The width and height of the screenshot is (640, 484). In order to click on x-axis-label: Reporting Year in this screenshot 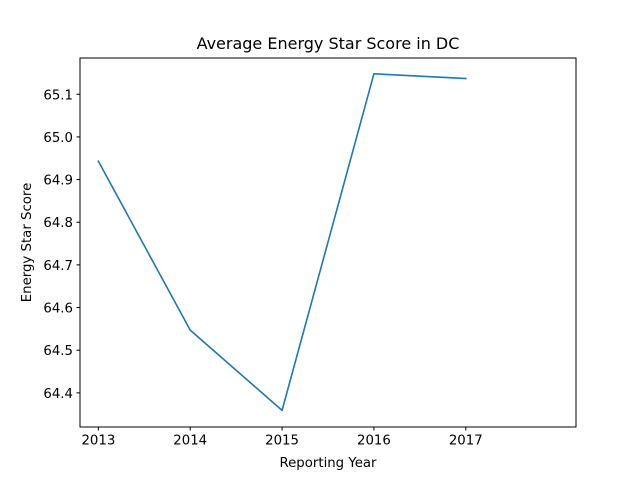, I will do `click(328, 463)`.